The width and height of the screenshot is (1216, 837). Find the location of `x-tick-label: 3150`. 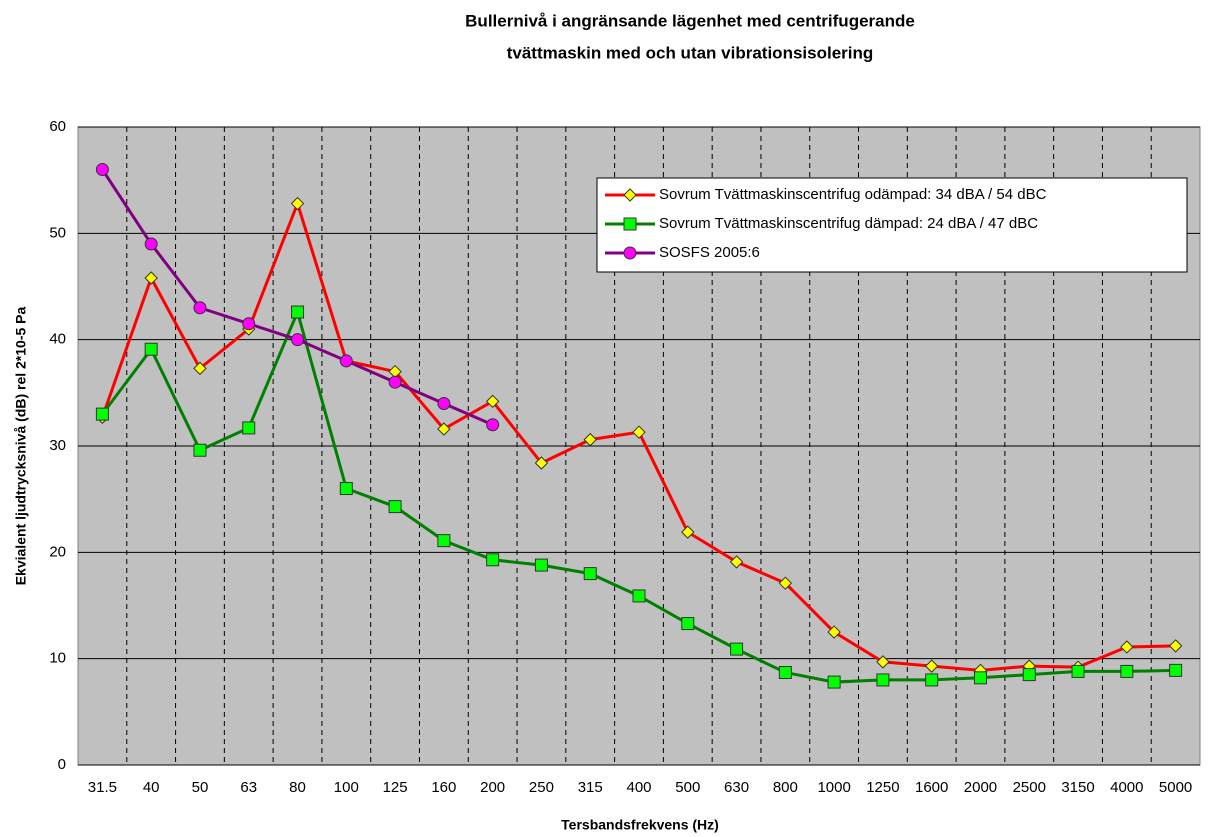

x-tick-label: 3150 is located at coordinates (1077, 787).